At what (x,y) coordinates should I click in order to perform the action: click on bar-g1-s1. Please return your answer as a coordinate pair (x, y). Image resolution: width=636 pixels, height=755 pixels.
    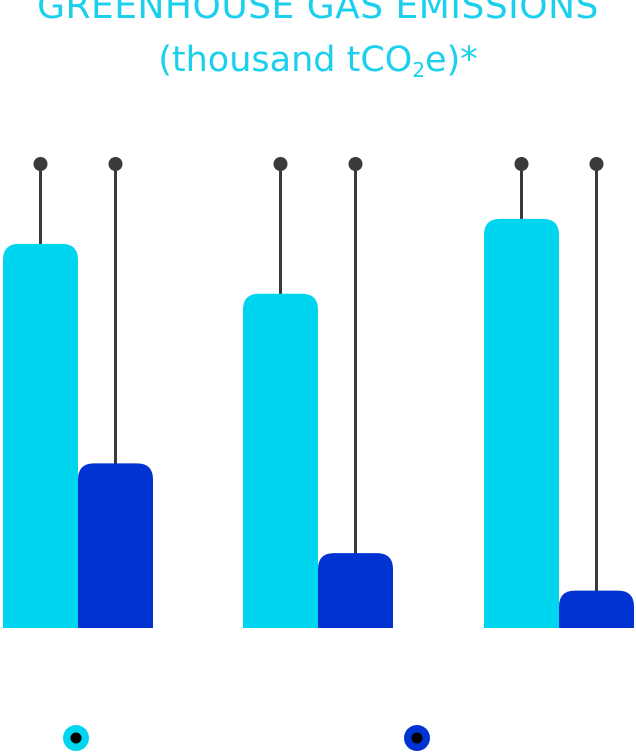
    Looking at the image, I should click on (40, 436).